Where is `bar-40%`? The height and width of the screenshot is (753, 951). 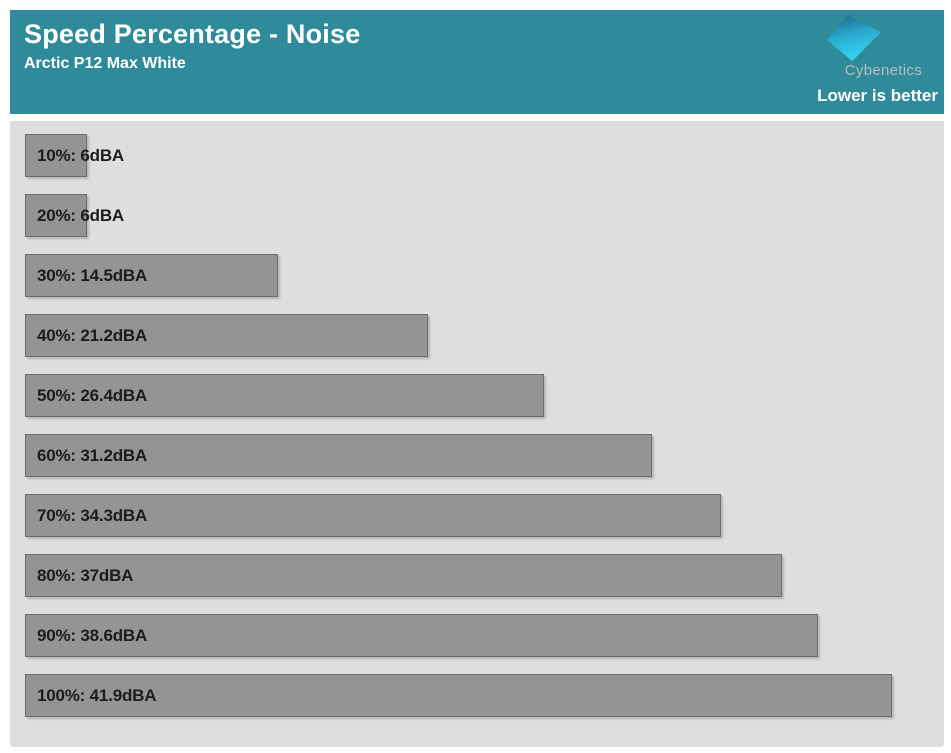
bar-40% is located at coordinates (226, 335).